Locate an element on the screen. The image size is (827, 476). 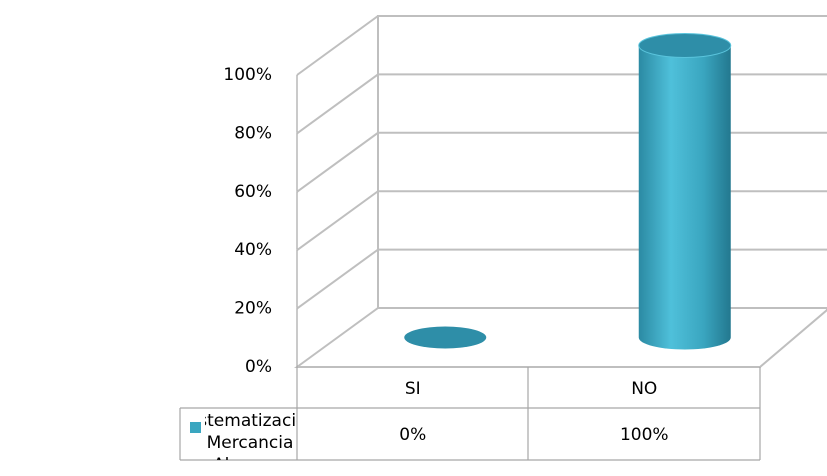
x-tick-label: NO is located at coordinates (644, 389).